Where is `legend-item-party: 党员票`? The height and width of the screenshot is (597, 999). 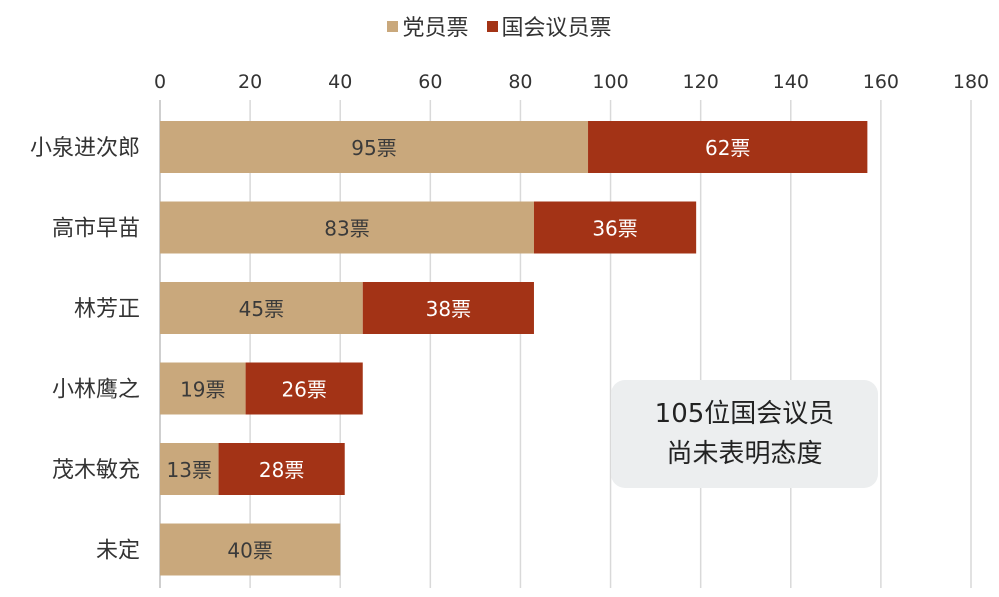
legend-item-party: 党员票 is located at coordinates (428, 26).